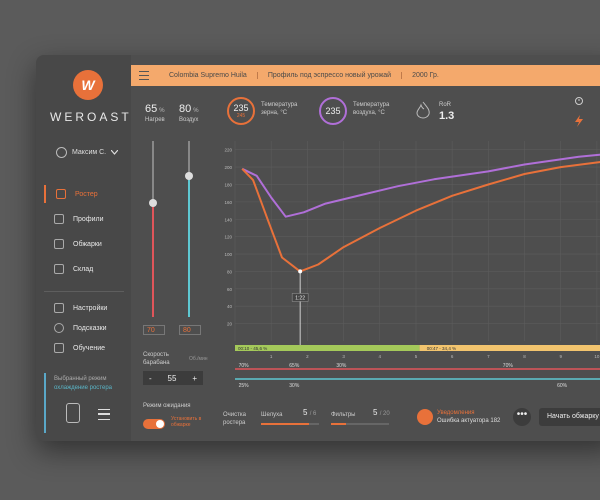 This screenshot has width=600, height=500. Describe the element at coordinates (300, 271) in the screenshot. I see `time-marker-point` at that location.